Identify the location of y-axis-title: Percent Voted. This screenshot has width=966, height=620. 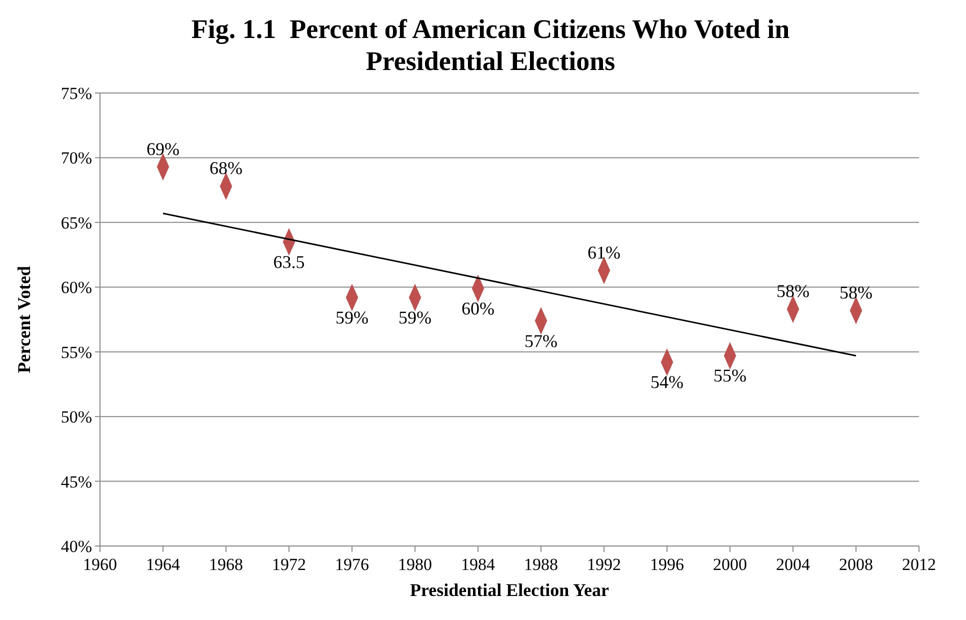
(24, 320).